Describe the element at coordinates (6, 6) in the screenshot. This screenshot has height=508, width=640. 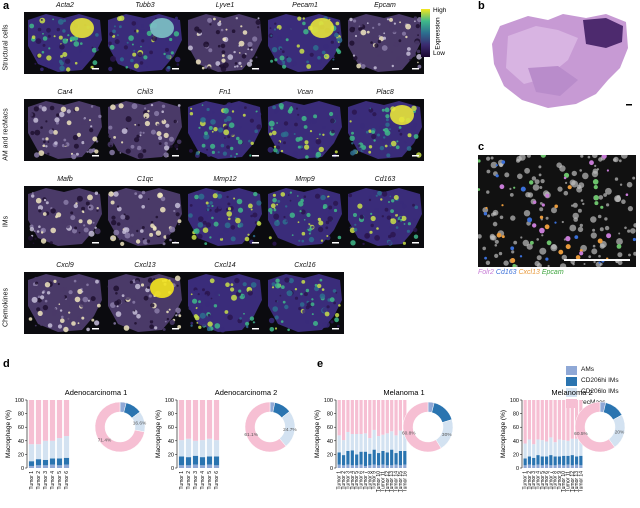
I see `panel-label-a: a` at that location.